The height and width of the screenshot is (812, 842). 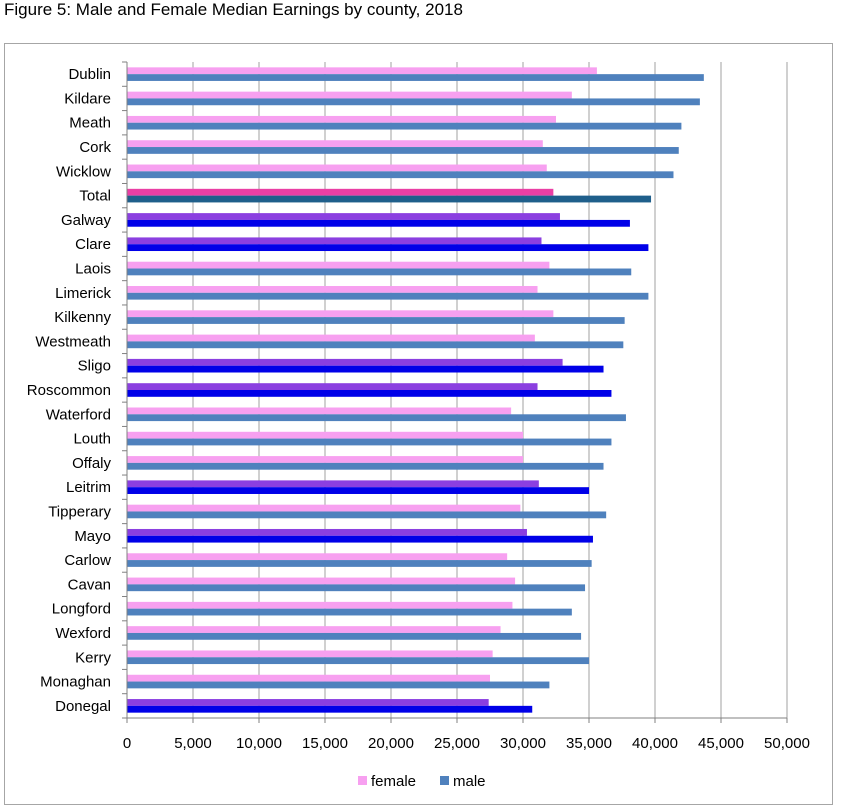 I want to click on bar-female-longford, so click(x=320, y=605).